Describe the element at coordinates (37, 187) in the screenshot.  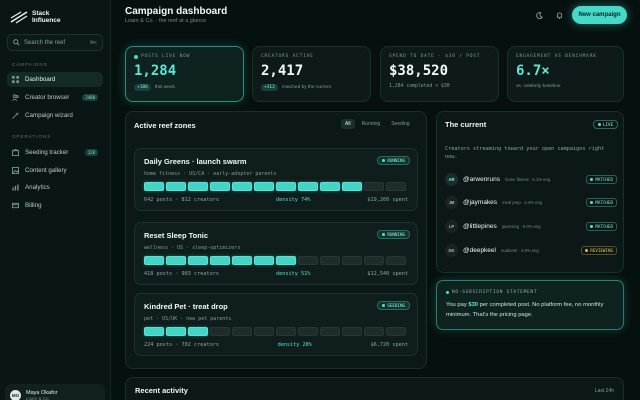
I see `sidebar-item-label: Analytics` at that location.